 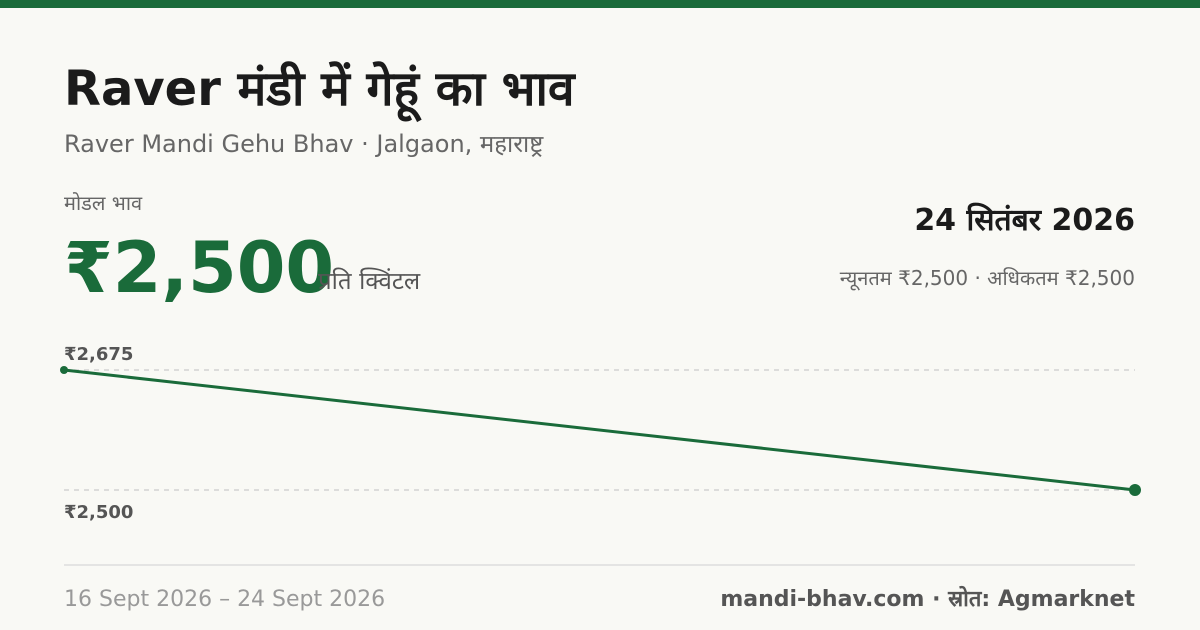 What do you see at coordinates (987, 278) in the screenshot?
I see `min-max: न्यूनतम ₹2,500 · अधिकतम ₹2,500` at bounding box center [987, 278].